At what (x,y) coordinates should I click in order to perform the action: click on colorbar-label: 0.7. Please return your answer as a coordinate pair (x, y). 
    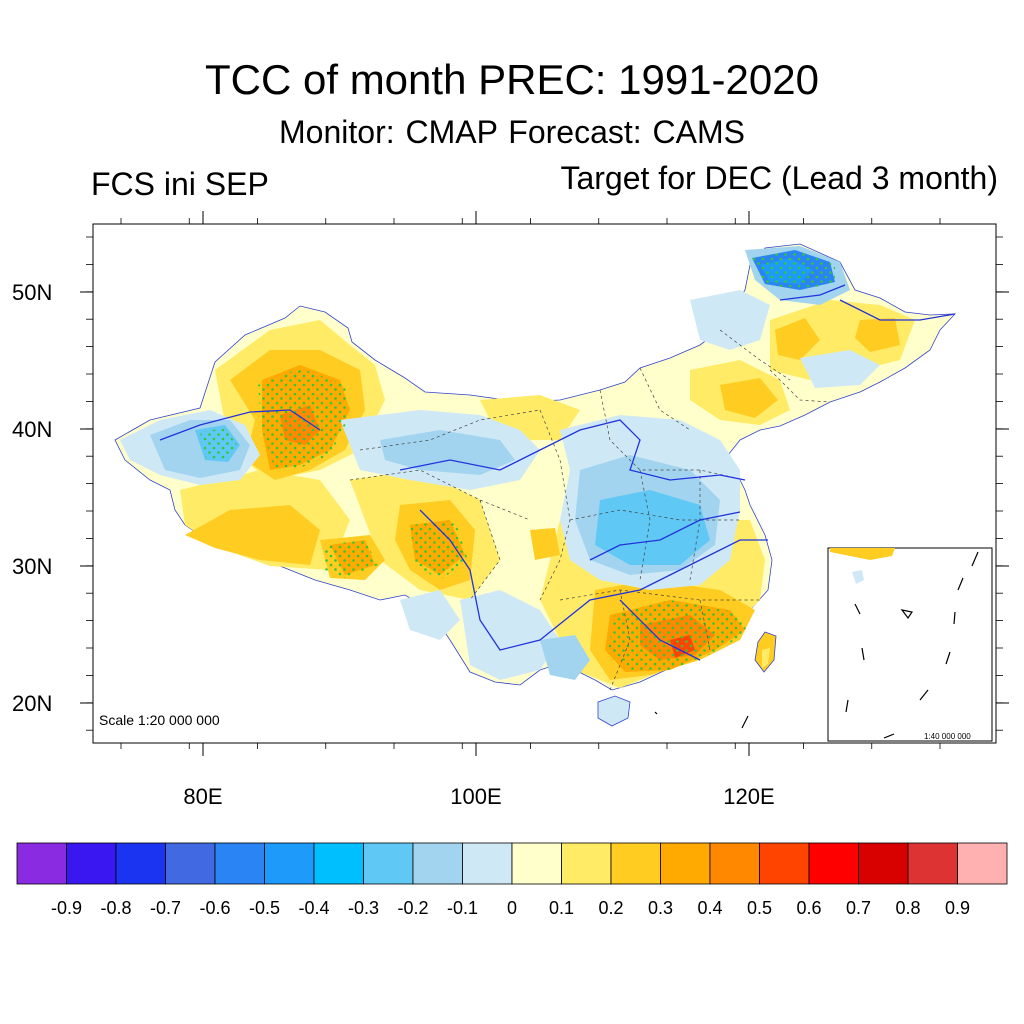
    Looking at the image, I should click on (858, 908).